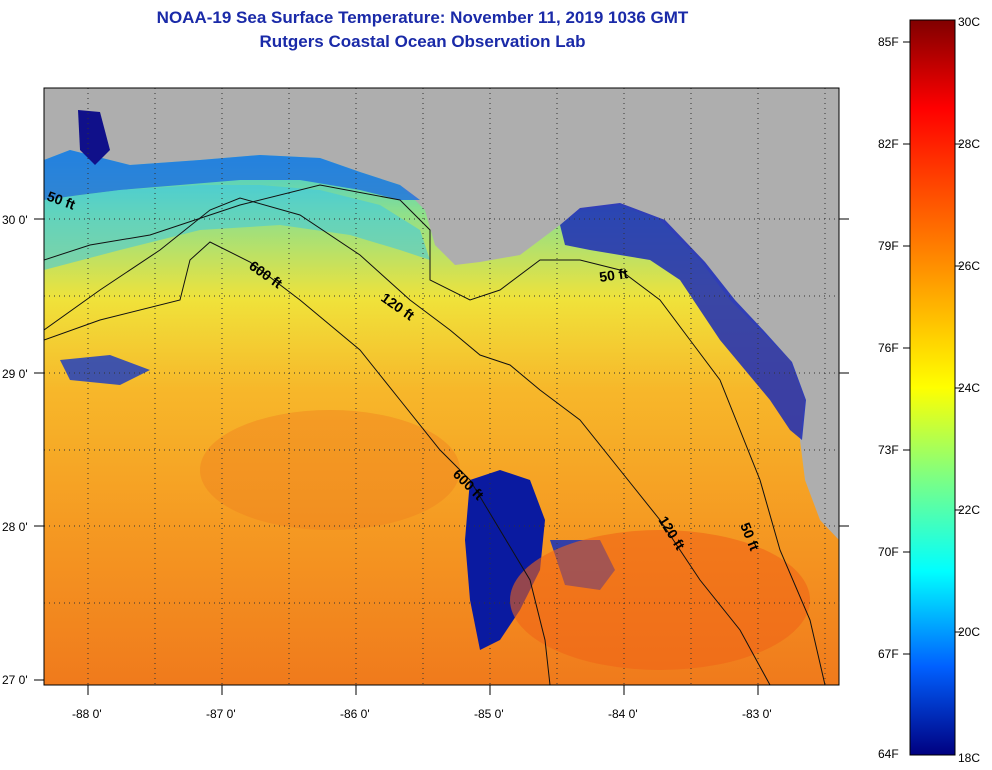 This screenshot has width=992, height=770. What do you see at coordinates (969, 758) in the screenshot?
I see `colorbar-c-label: 18C` at bounding box center [969, 758].